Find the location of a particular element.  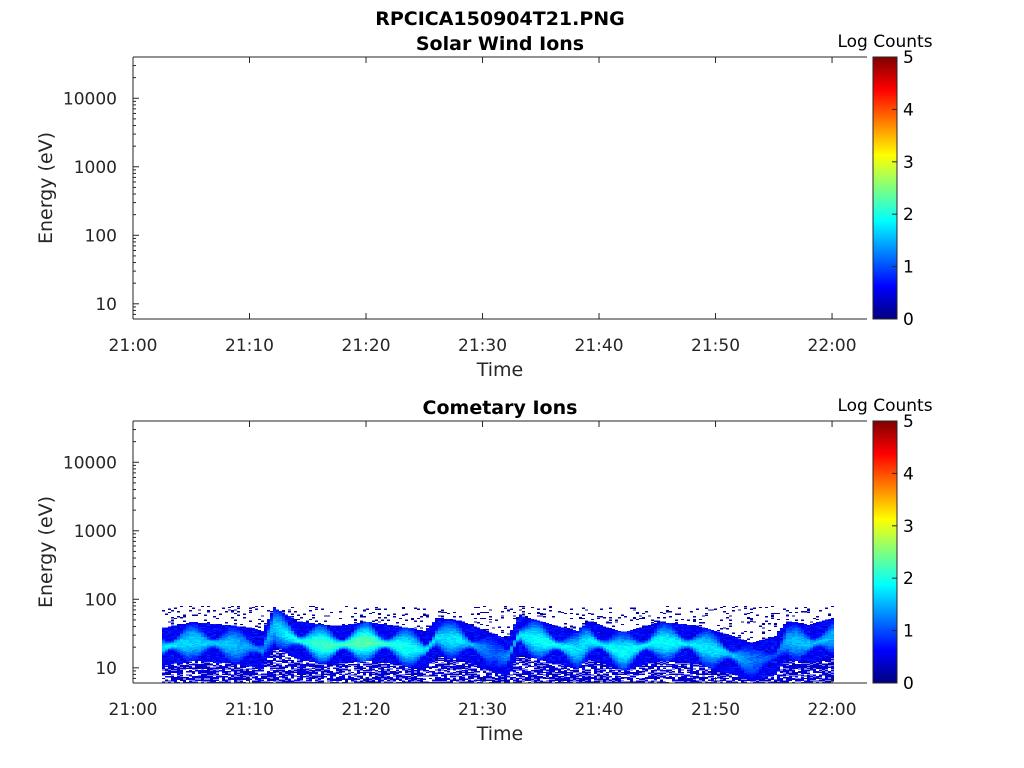

colorbar-tick-label: 2 is located at coordinates (908, 215).